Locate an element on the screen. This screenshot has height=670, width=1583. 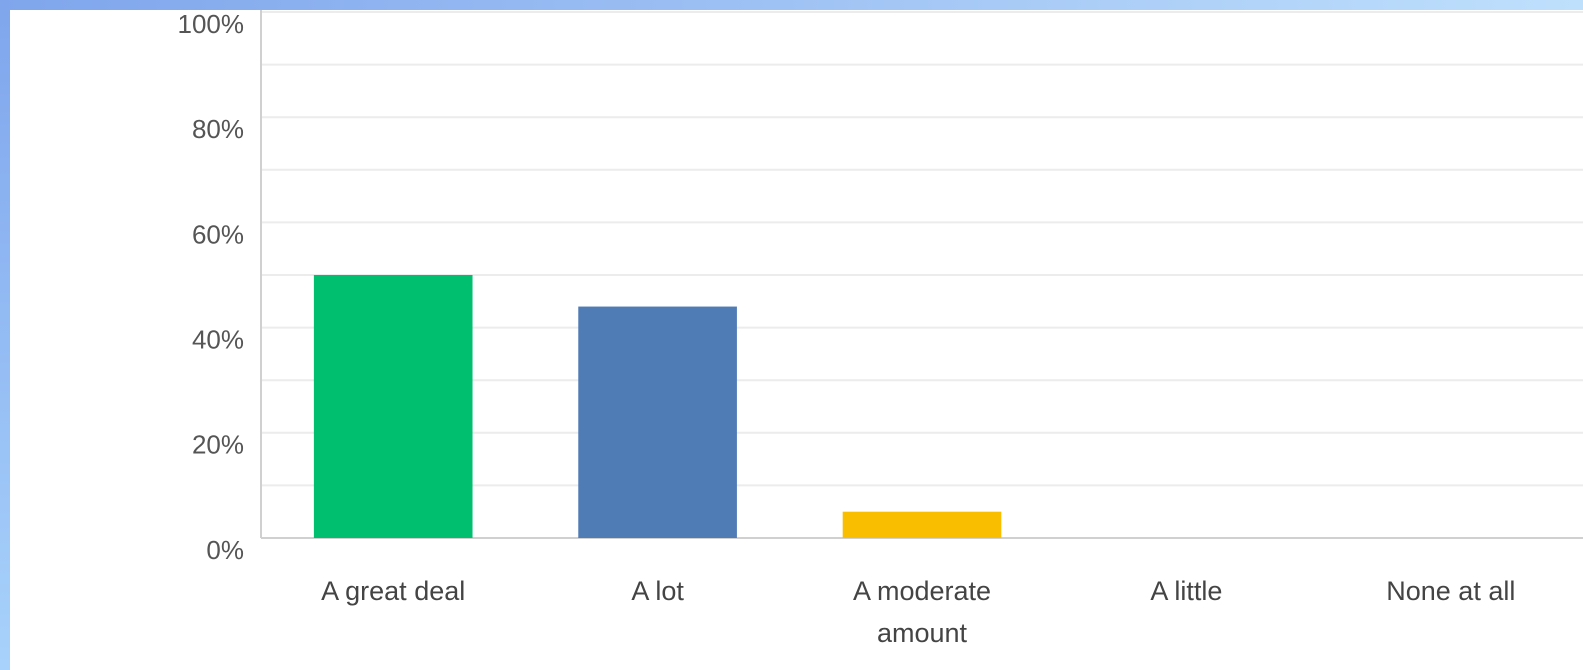
y-tick-label: 100% is located at coordinates (211, 24).